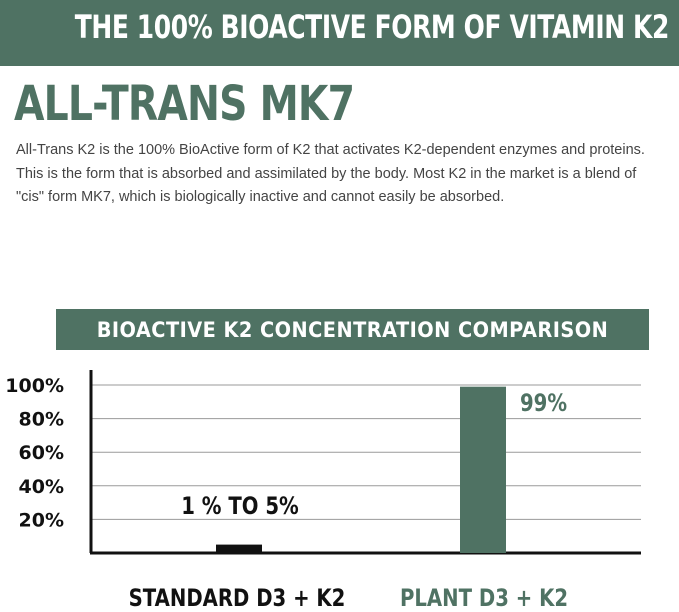 The height and width of the screenshot is (612, 679). What do you see at coordinates (372, 27) in the screenshot?
I see `banner-title: THE 100% BIOACTIVE FORM OF VITAMIN K2` at bounding box center [372, 27].